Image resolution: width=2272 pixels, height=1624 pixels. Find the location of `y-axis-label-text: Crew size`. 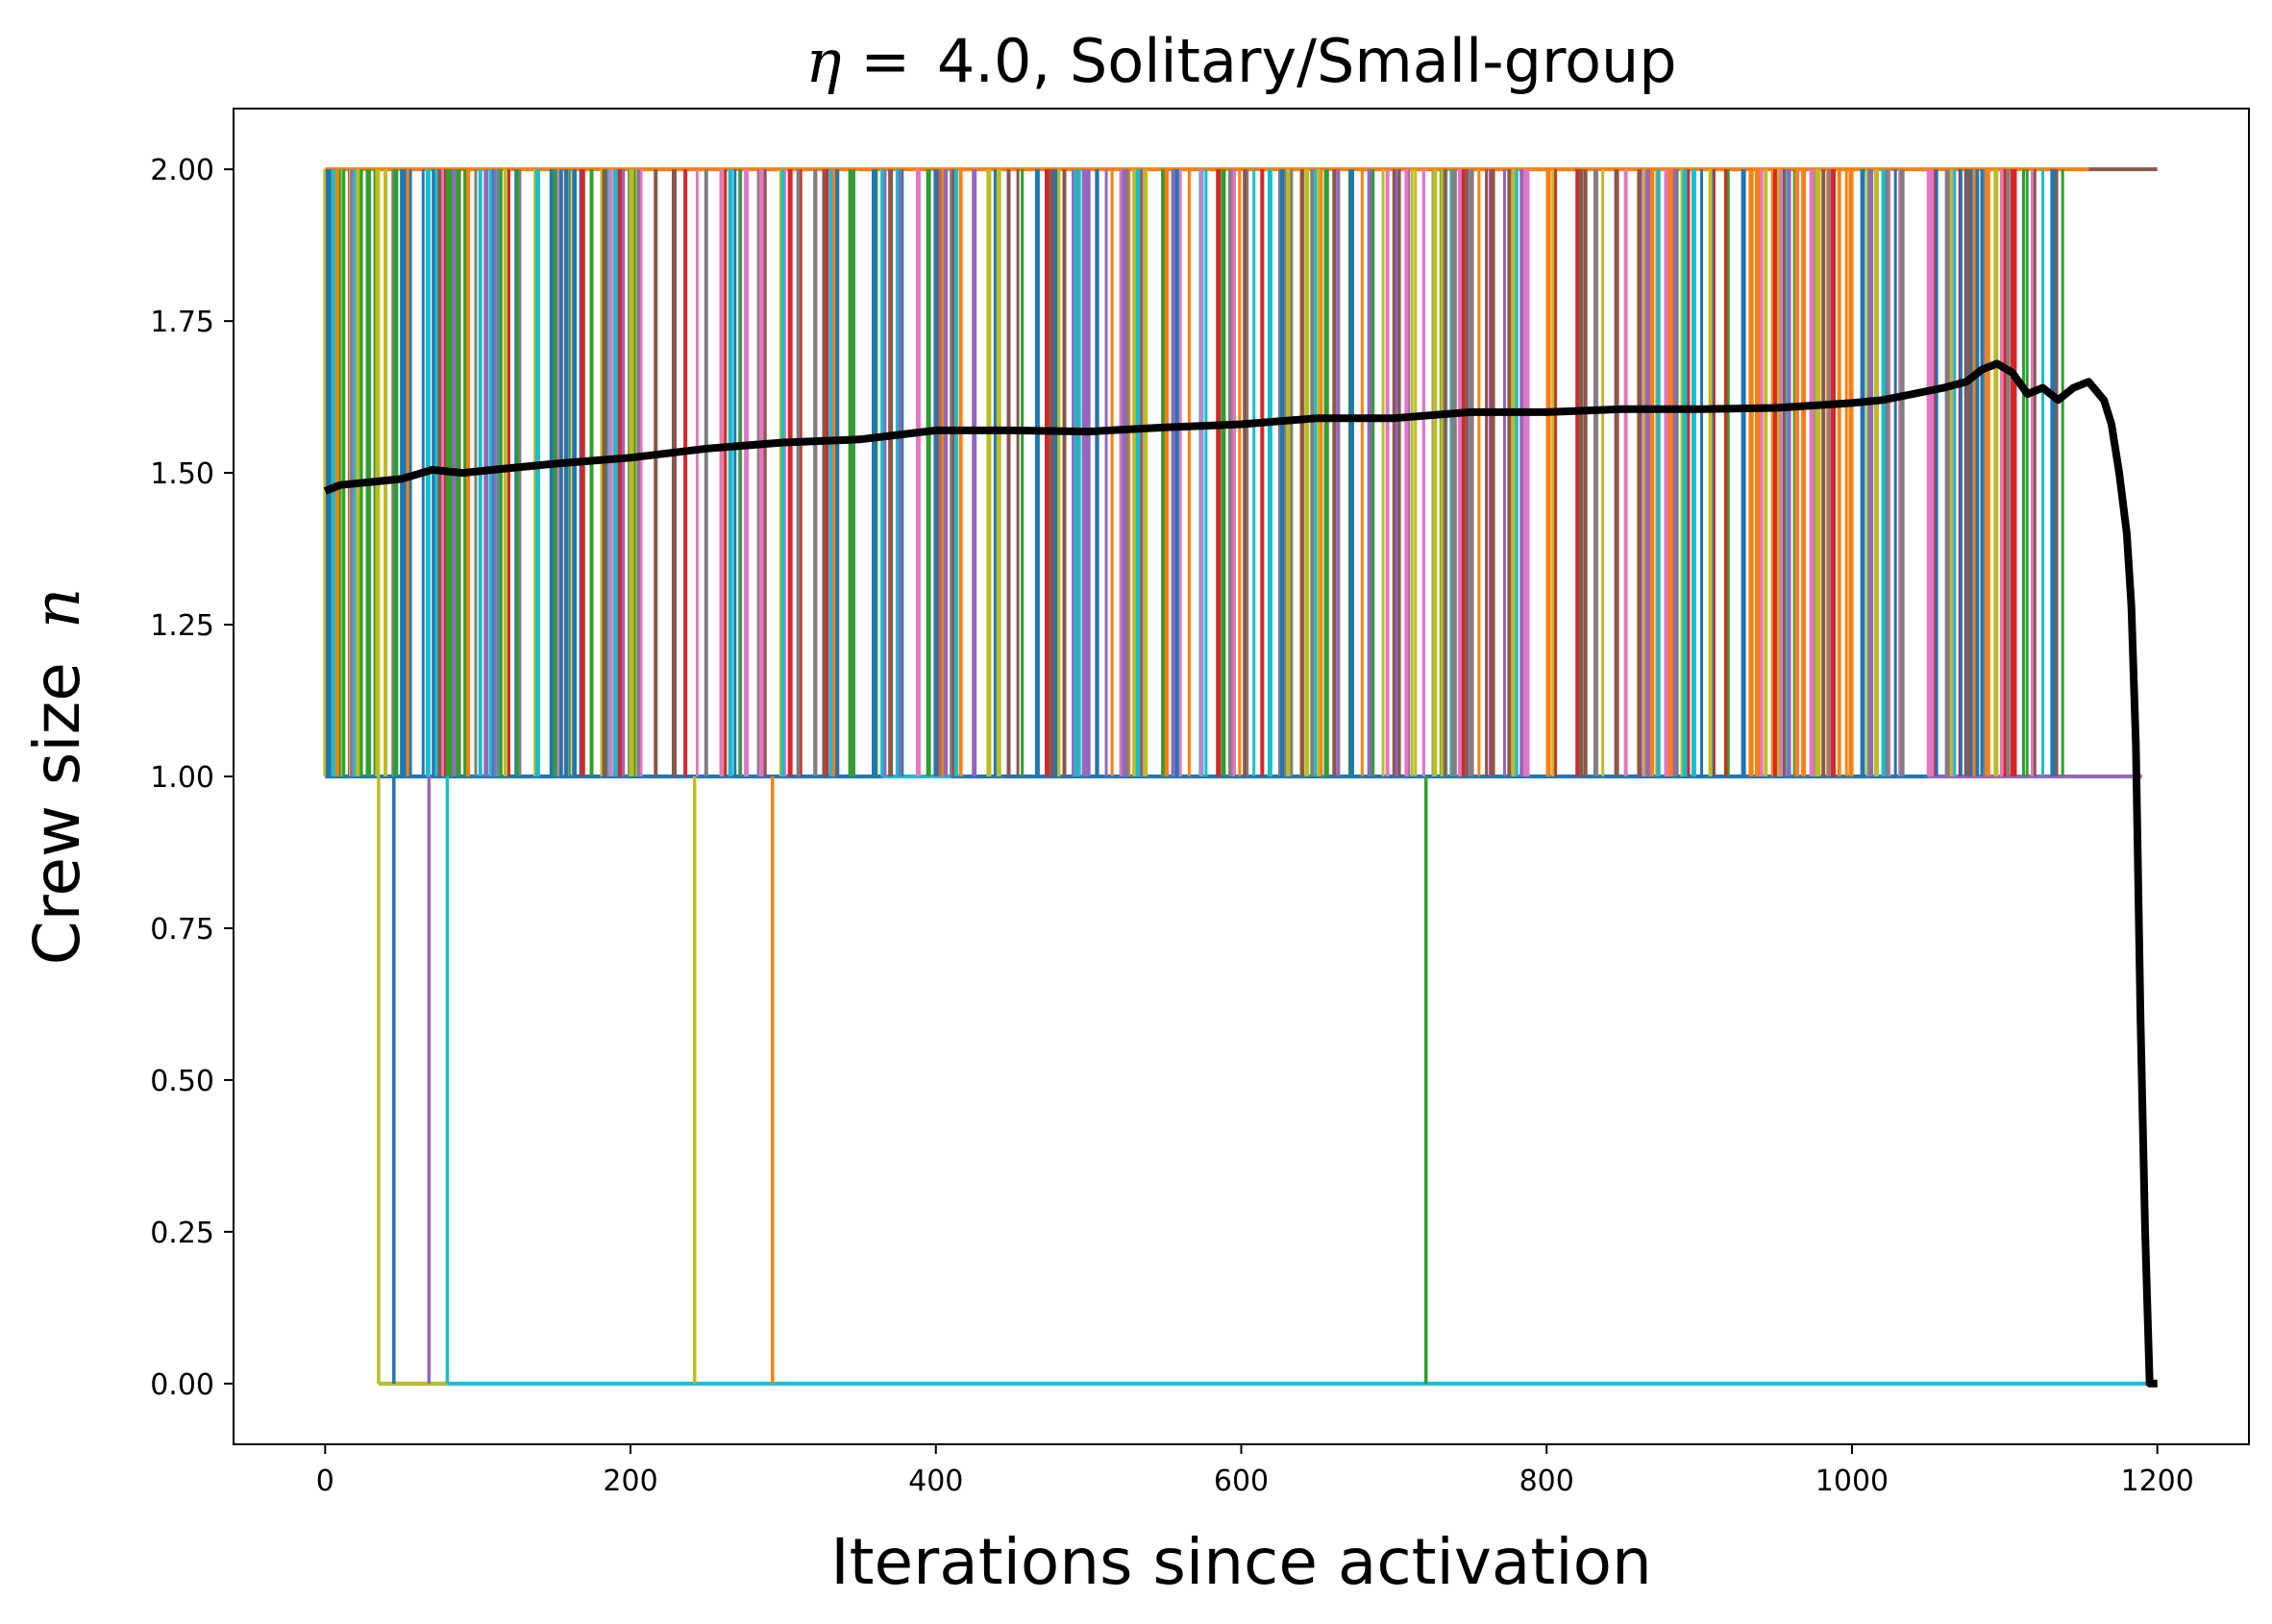

y-axis-label-text: Crew size is located at coordinates (57, 814).